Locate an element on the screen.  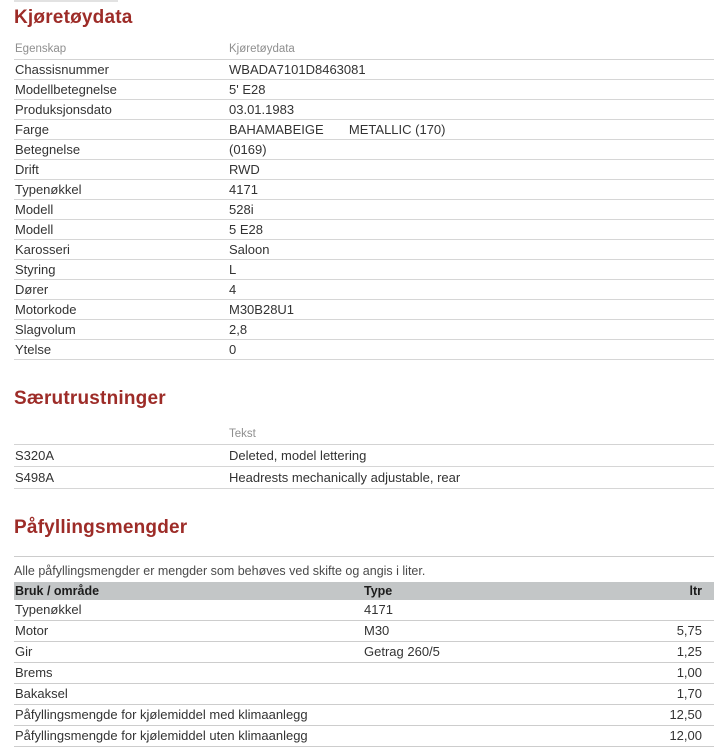
value-cell: 12,00 is located at coordinates (670, 736).